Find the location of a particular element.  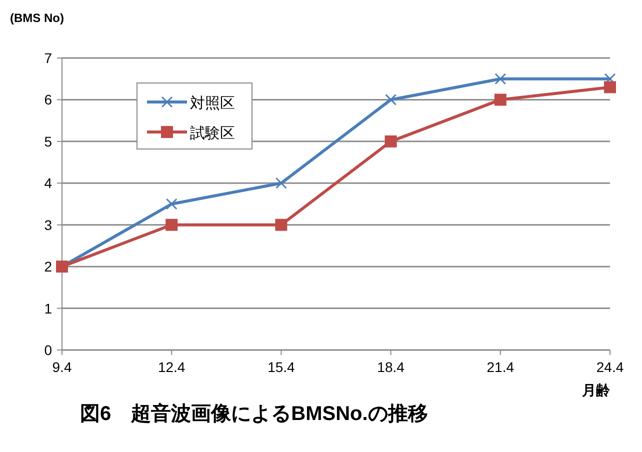

x-tick-label: 21.4 is located at coordinates (500, 367).